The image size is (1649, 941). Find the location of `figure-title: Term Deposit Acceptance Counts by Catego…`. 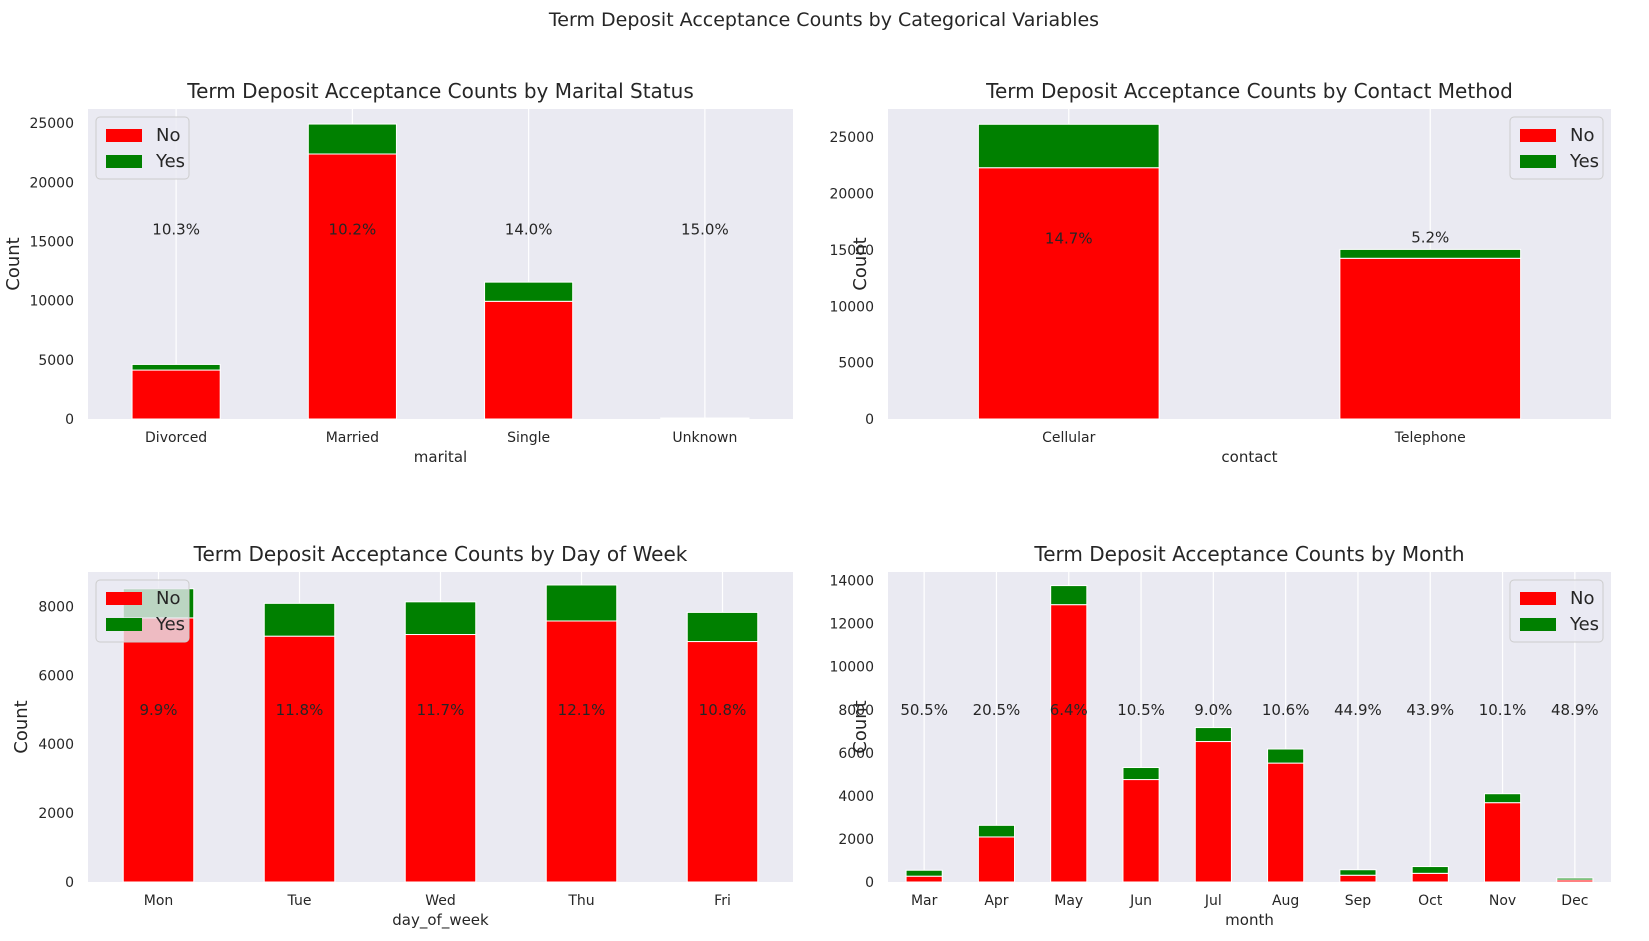

figure-title: Term Deposit Acceptance Counts by Catego… is located at coordinates (823, 20).